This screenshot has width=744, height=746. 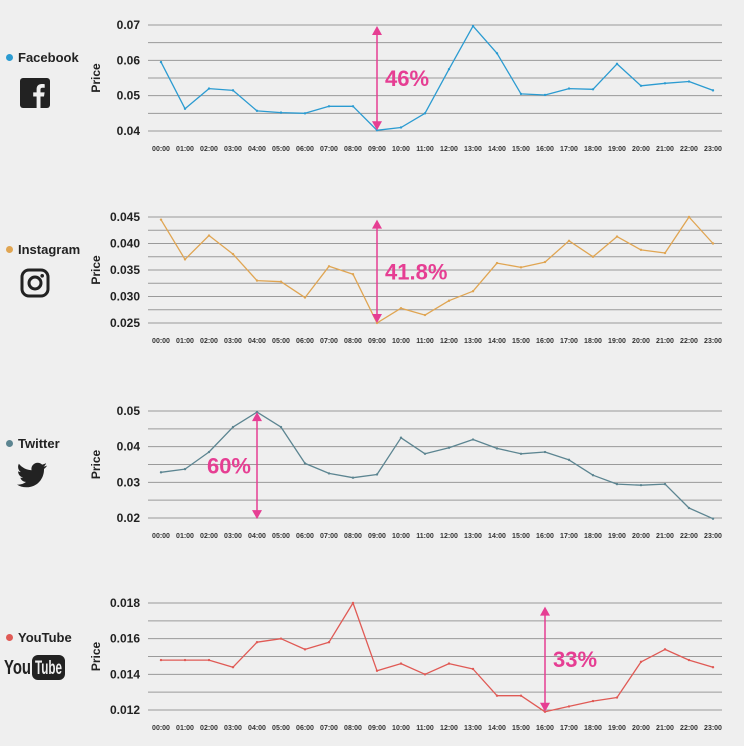 What do you see at coordinates (129, 411) in the screenshot?
I see `y-tick-label: 0.05` at bounding box center [129, 411].